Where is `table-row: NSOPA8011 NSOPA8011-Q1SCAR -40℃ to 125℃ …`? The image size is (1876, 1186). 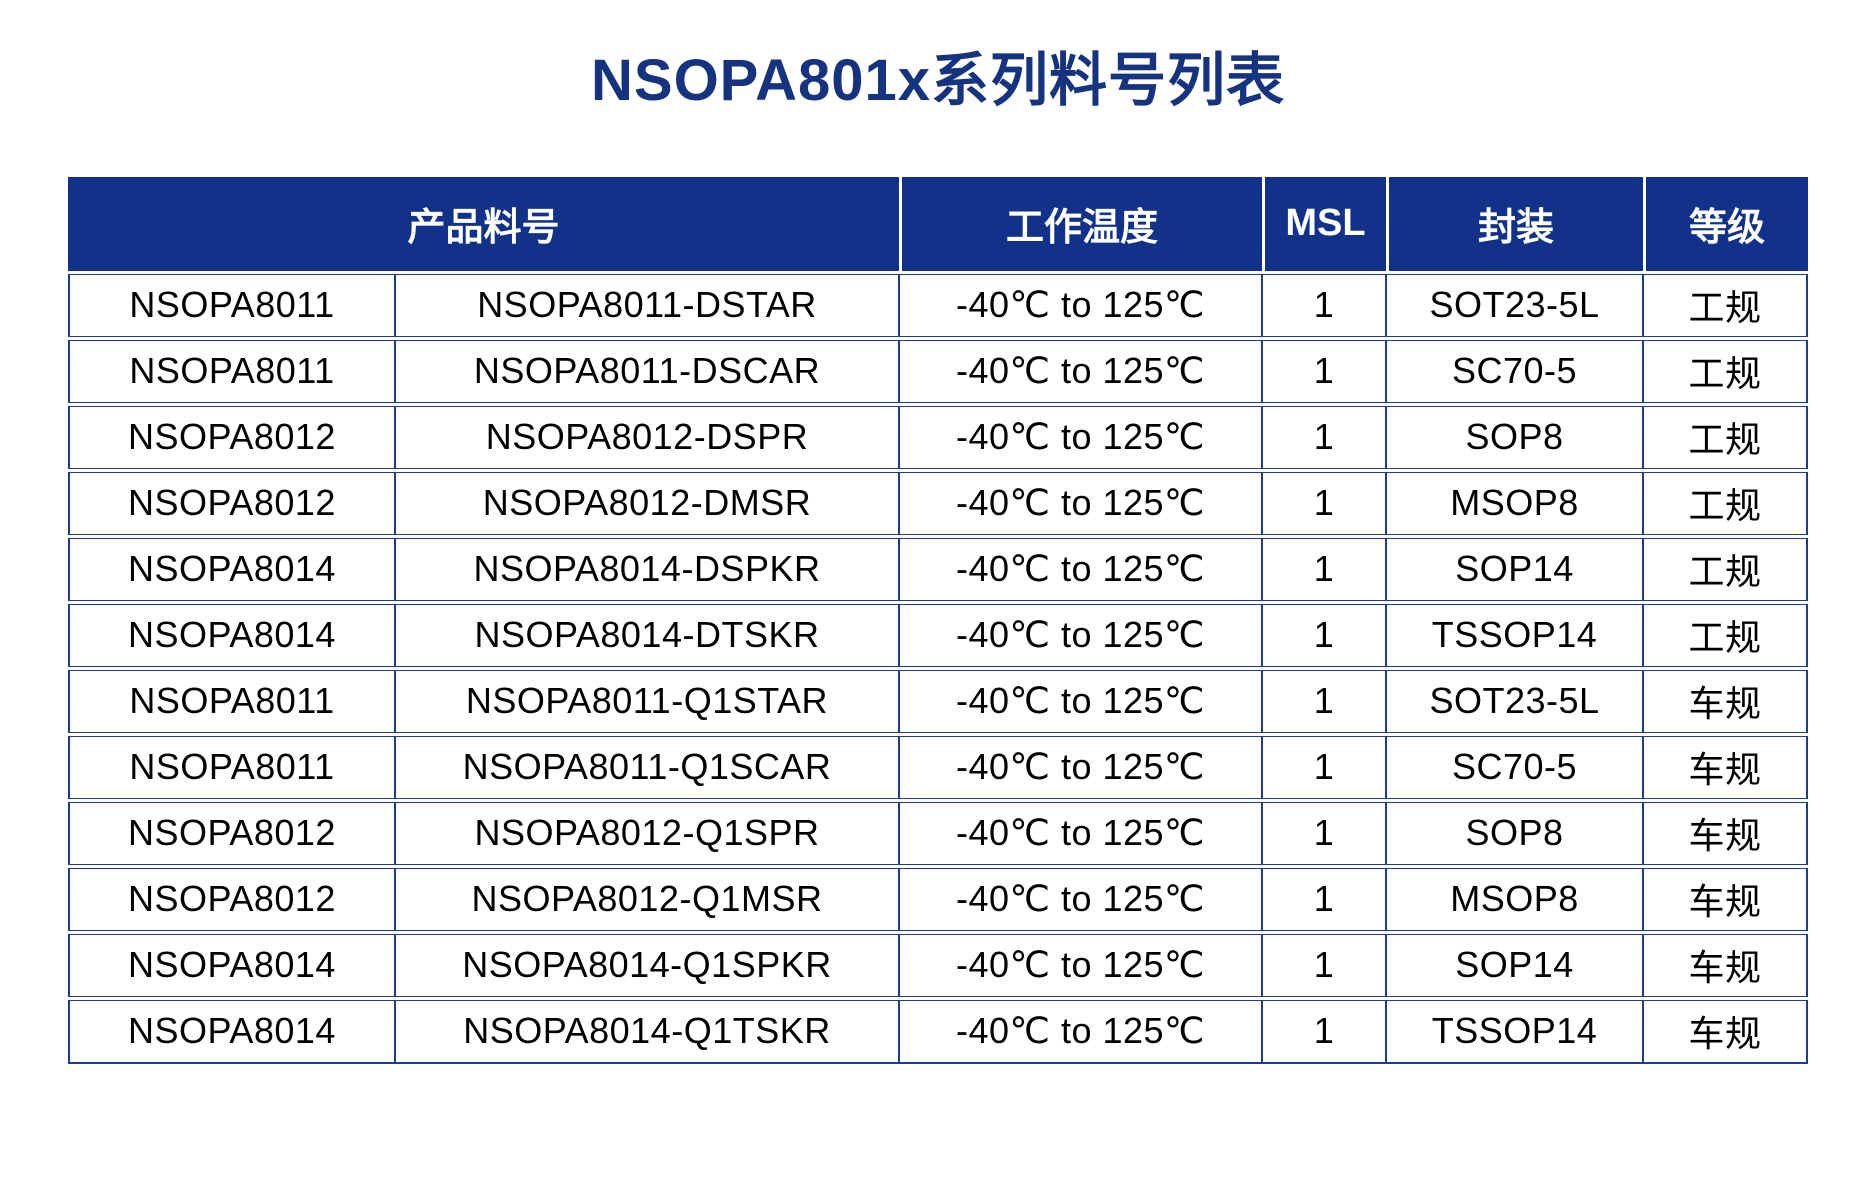
table-row: NSOPA8011 NSOPA8011-Q1SCAR -40℃ to 125℃ … is located at coordinates (937, 767).